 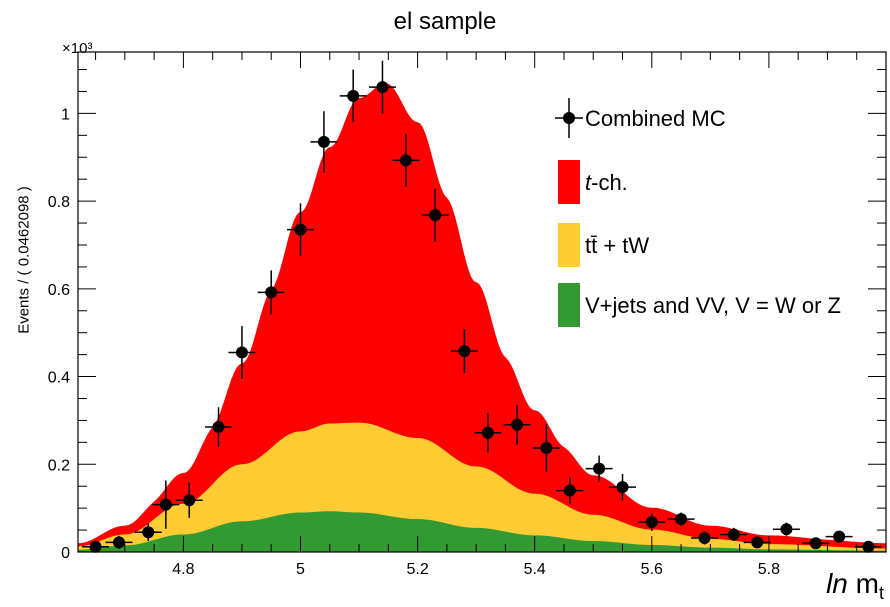 I want to click on x-axis-label-italic: ln, so click(x=837, y=583).